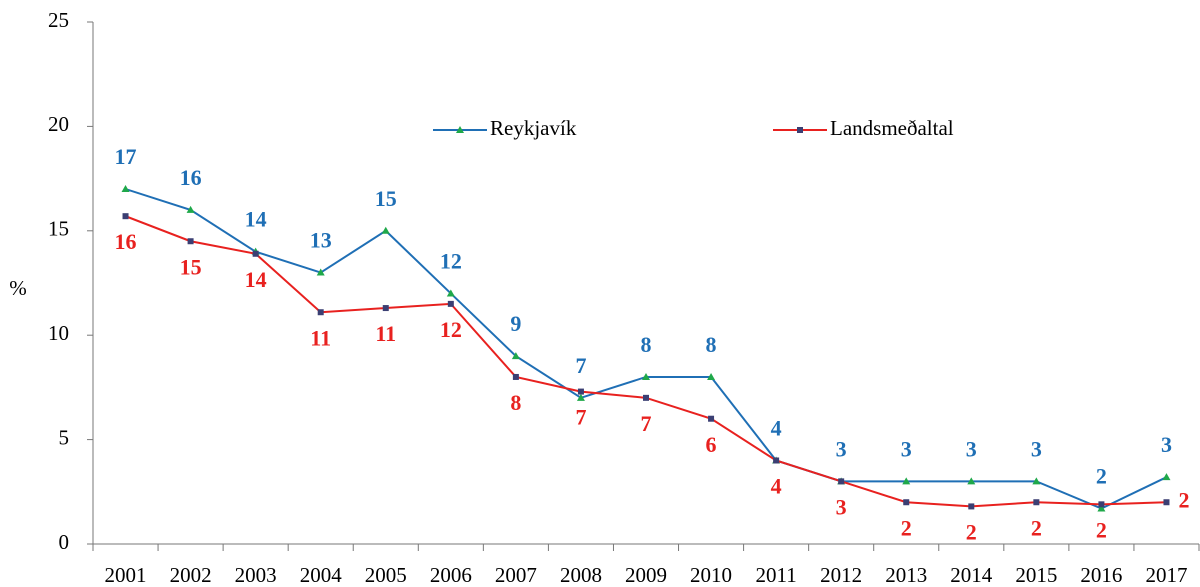 The height and width of the screenshot is (587, 1200). Describe the element at coordinates (1166, 575) in the screenshot. I see `x-tick-label: 2017` at that location.